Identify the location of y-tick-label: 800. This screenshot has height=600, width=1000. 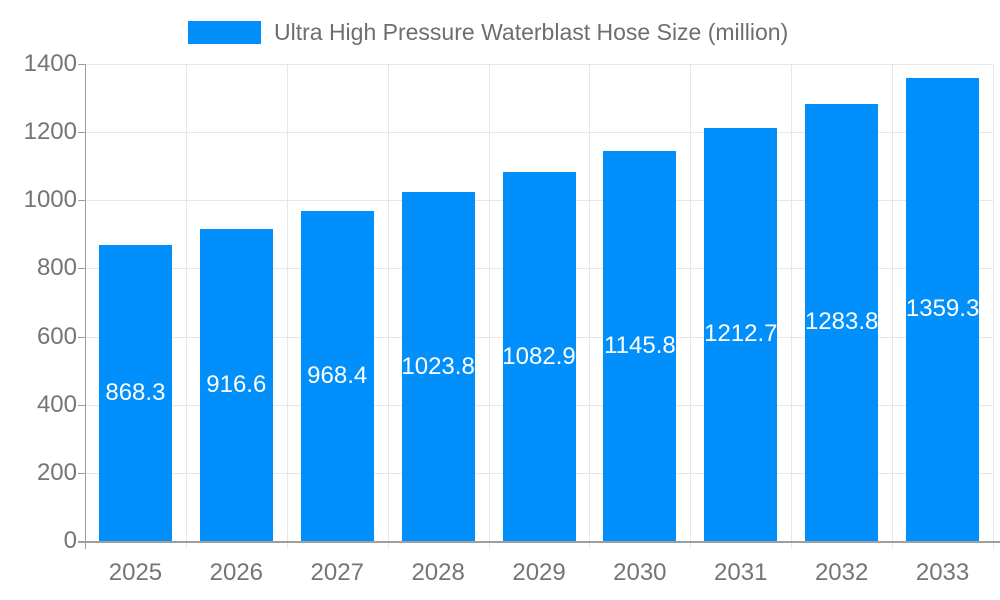
(56, 268).